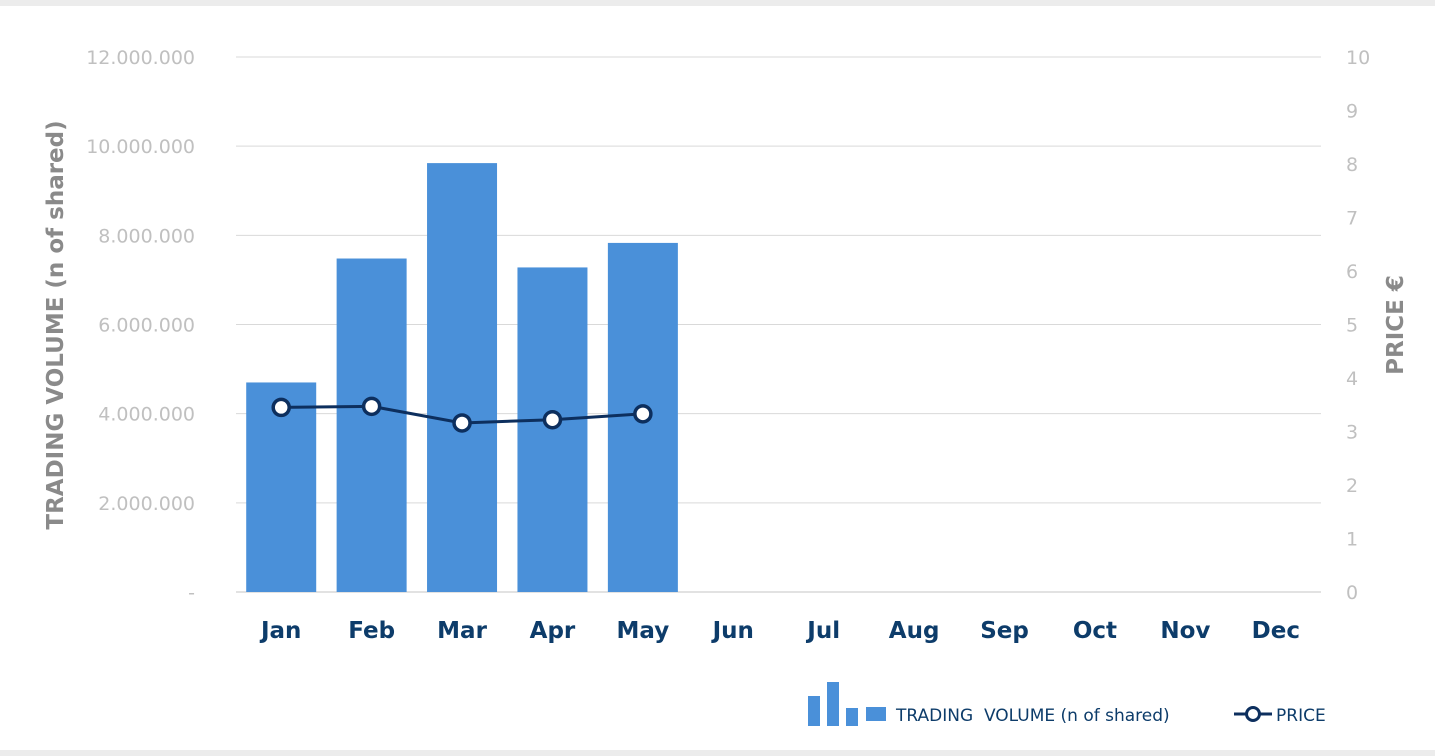 The height and width of the screenshot is (756, 1435). Describe the element at coordinates (1095, 631) in the screenshot. I see `x-tick-label: Oct` at that location.